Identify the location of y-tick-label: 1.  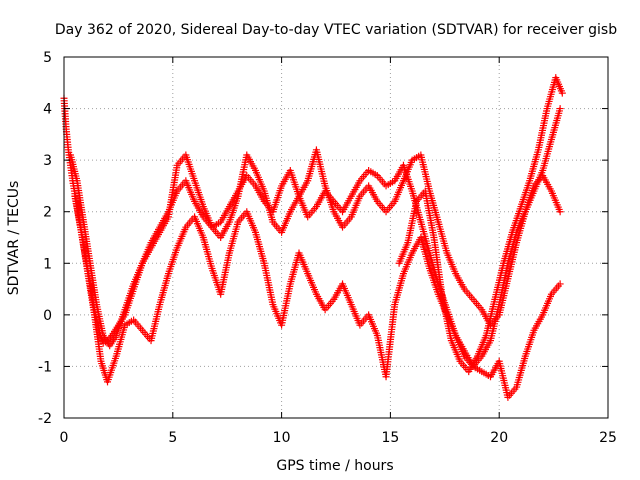
(47, 264).